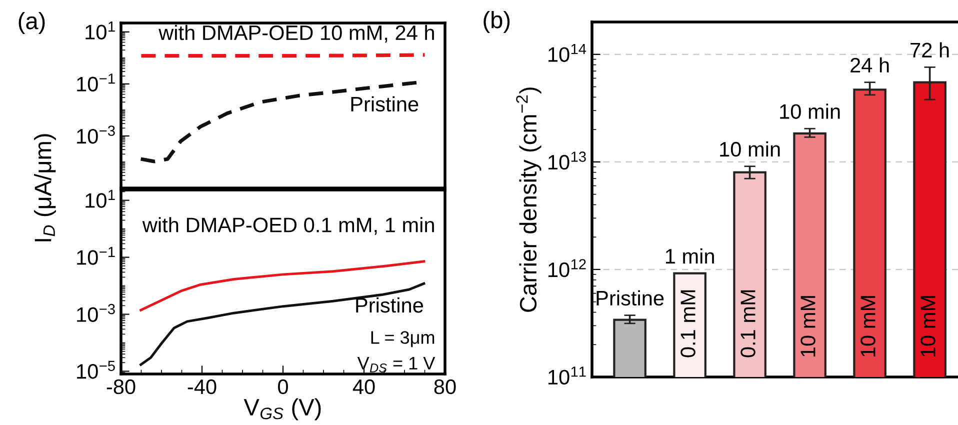  What do you see at coordinates (296, 33) in the screenshot?
I see `annotation: with DMAP-OED 10 mM, 24 h` at bounding box center [296, 33].